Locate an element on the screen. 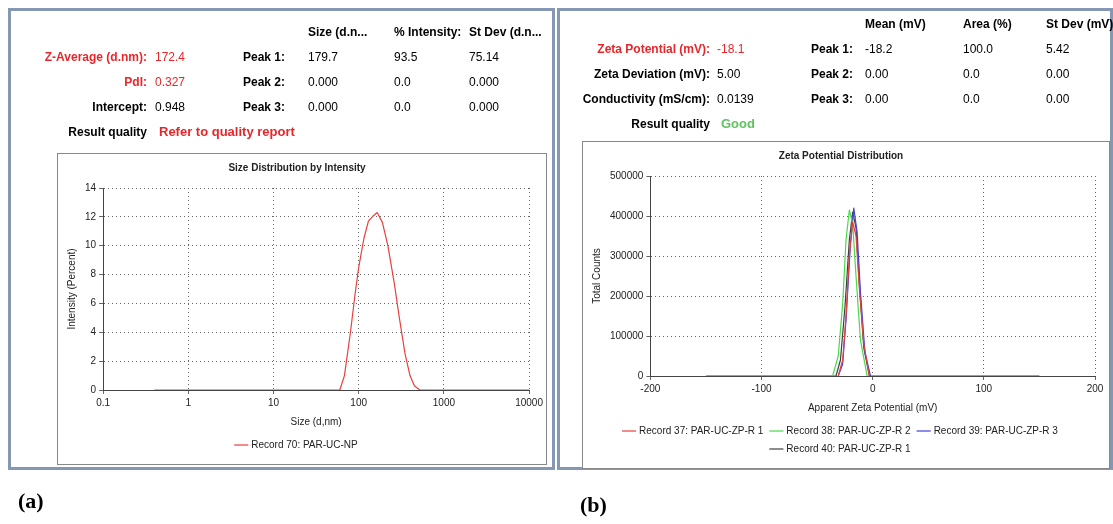  y-tick-label: 8 is located at coordinates (93, 274).